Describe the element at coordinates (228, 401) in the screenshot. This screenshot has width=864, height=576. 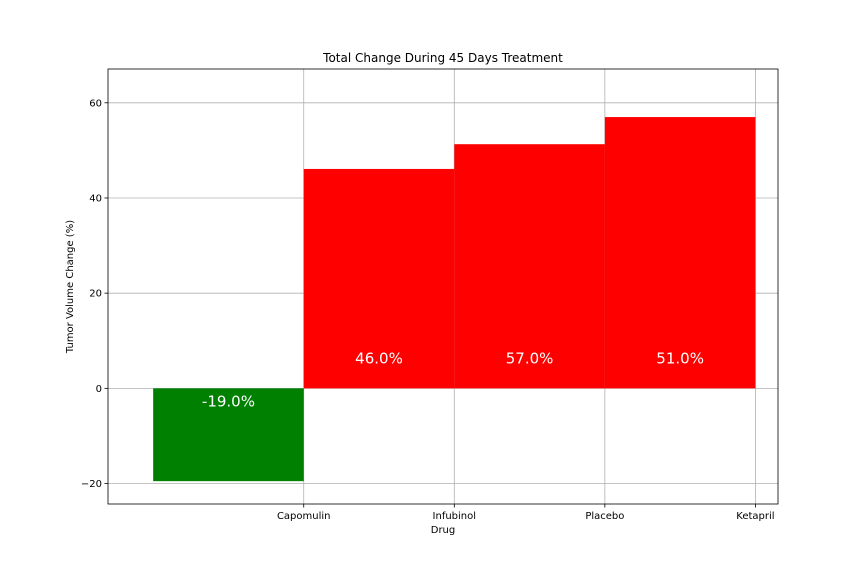
I see `bar-value-label: -19.0%` at that location.